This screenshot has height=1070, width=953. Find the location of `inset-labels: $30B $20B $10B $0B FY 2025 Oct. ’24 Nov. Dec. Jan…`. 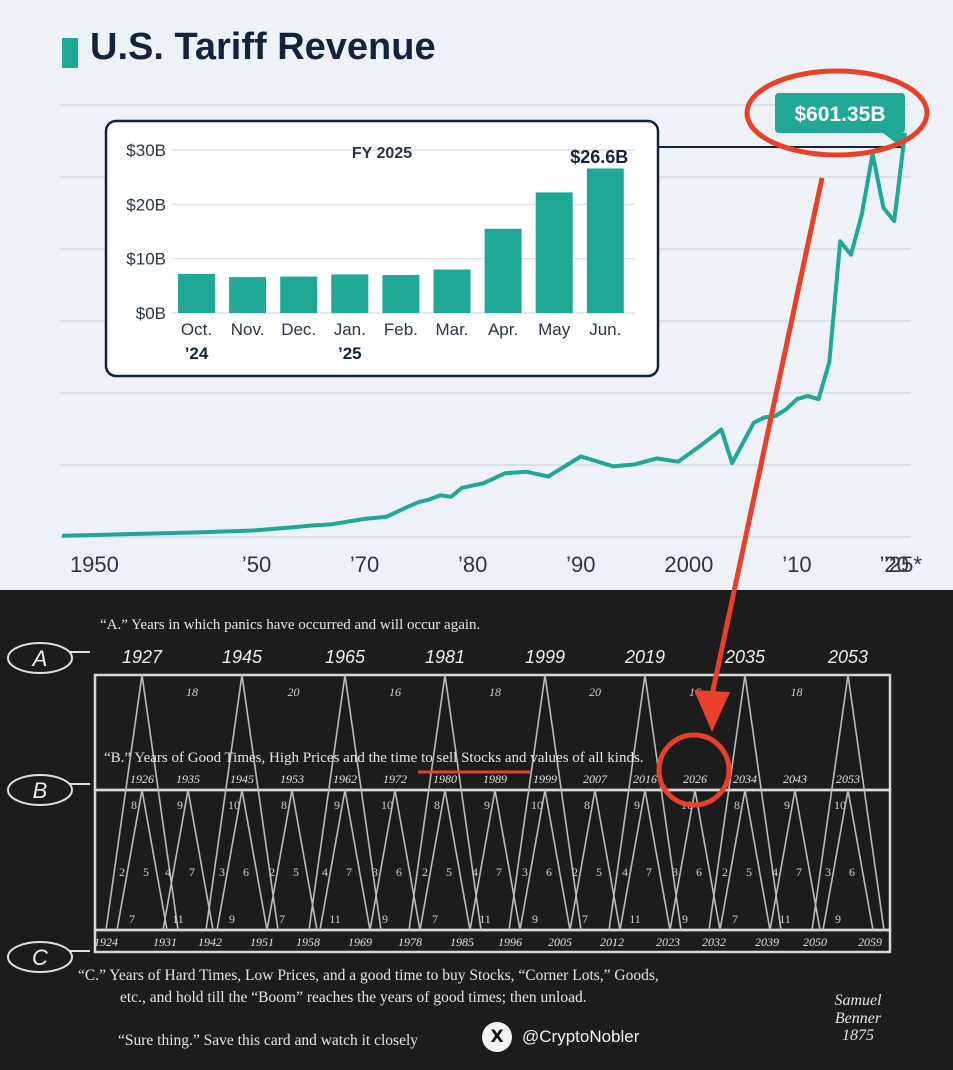

inset-labels: $30B $20B $10B $0B FY 2025 Oct. ’24 Nov. Dec. Jan… is located at coordinates (377, 252).